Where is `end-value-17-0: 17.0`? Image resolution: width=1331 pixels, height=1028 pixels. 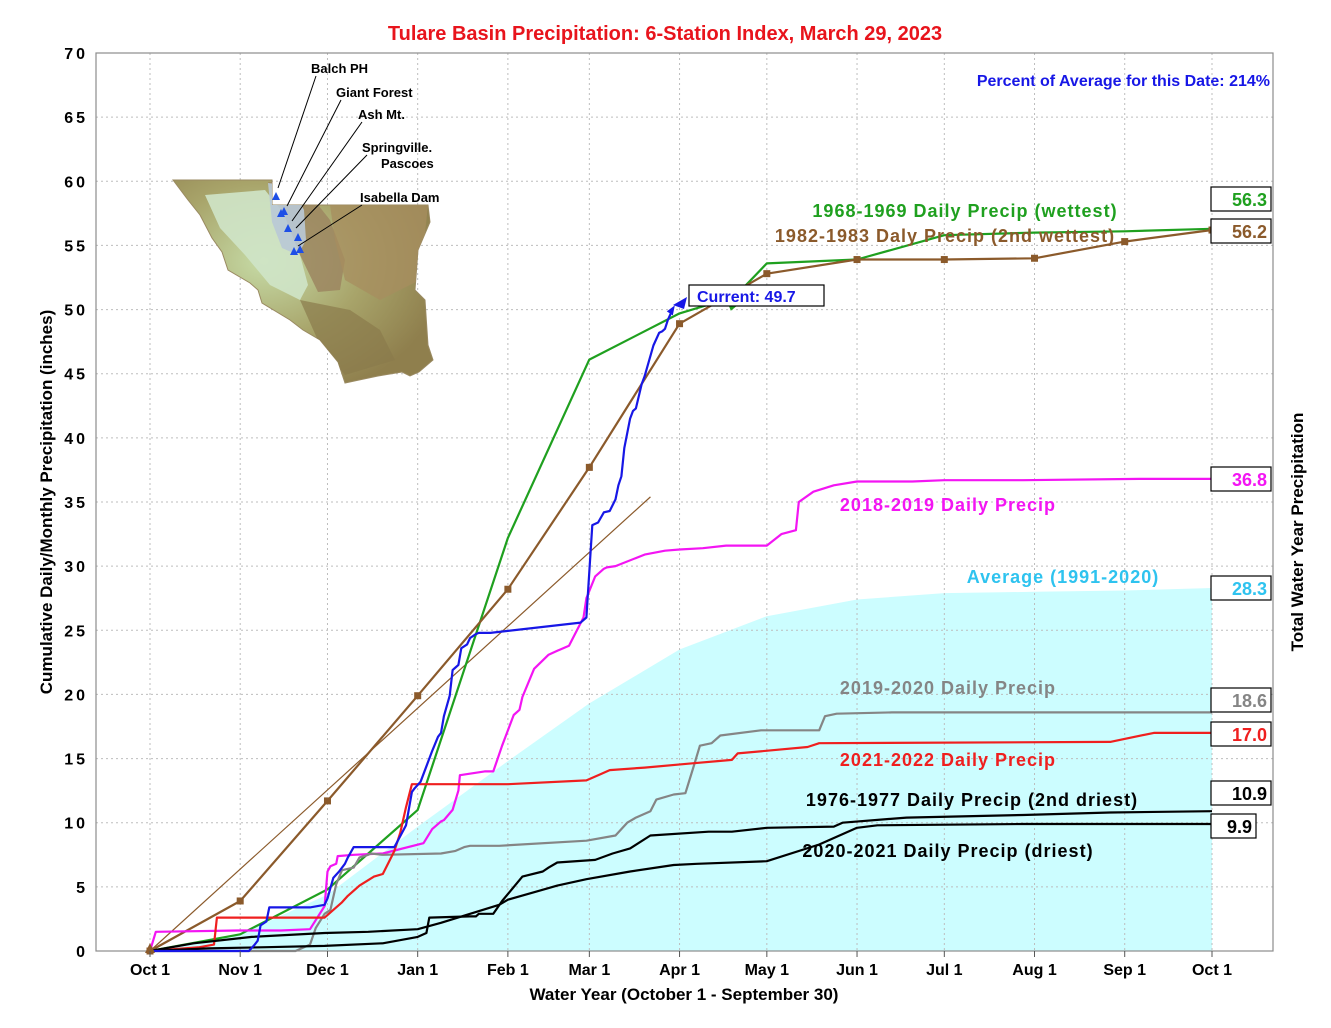
end-value-17-0: 17.0 is located at coordinates (1241, 734).